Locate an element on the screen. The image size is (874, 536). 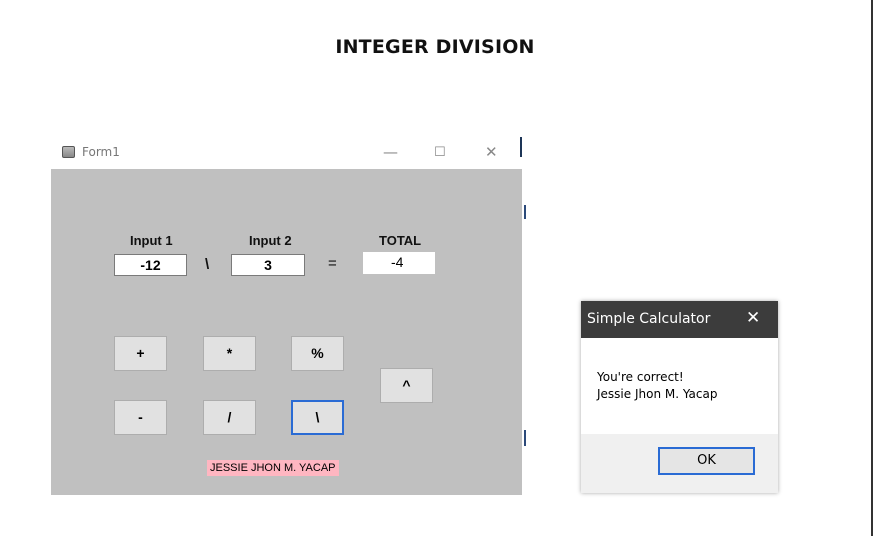
total-label: TOTAL is located at coordinates (400, 240).